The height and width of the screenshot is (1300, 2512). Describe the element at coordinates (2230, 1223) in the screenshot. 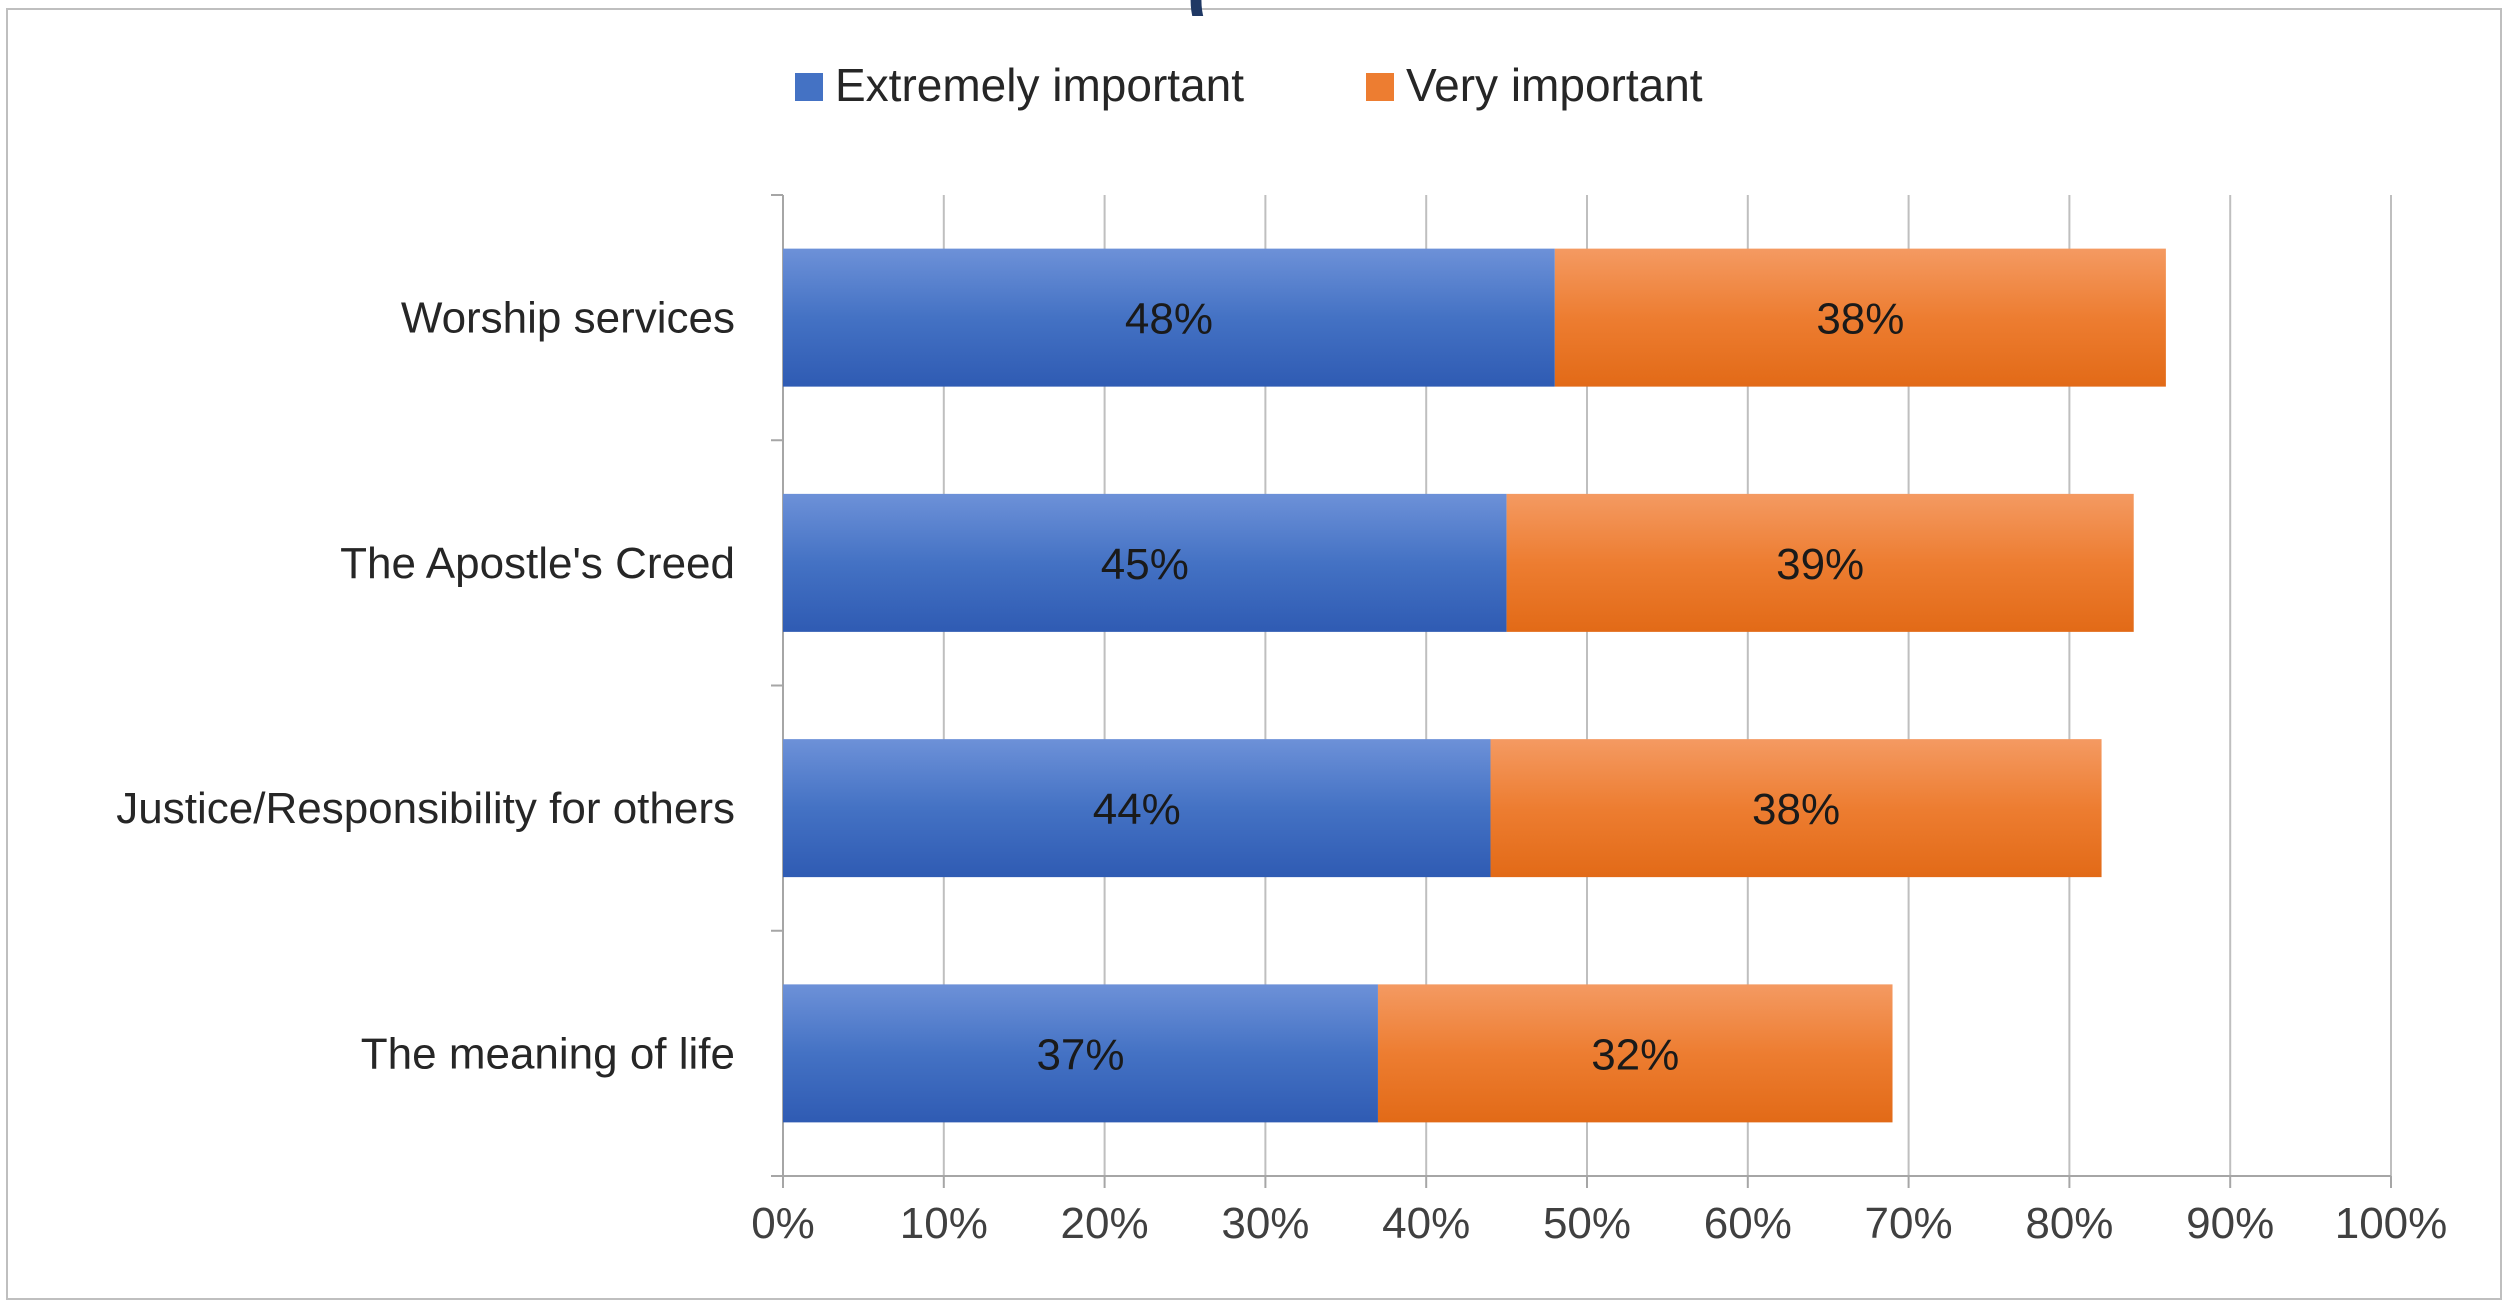

I see `x-tick-label: 90%` at that location.